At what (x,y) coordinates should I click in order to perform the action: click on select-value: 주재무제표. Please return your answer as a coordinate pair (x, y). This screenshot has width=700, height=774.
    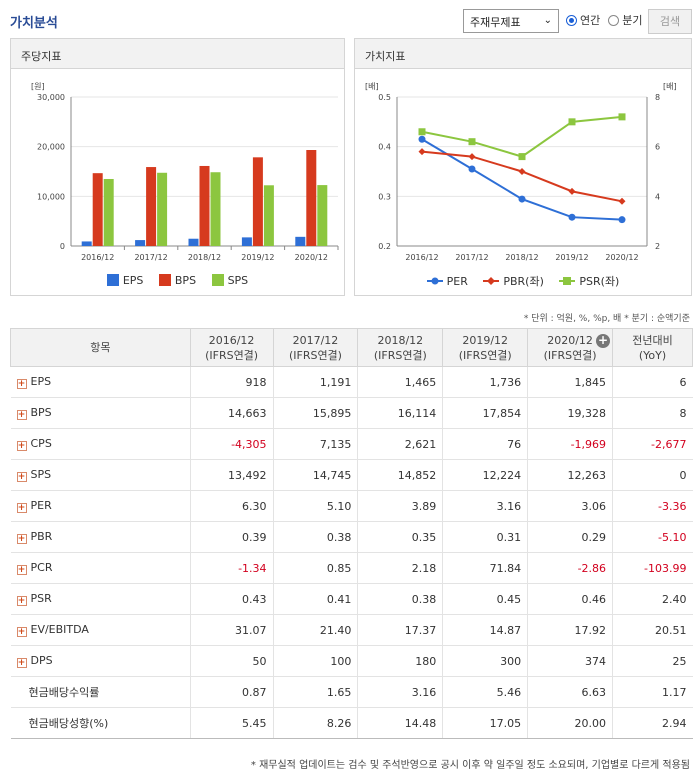
    Looking at the image, I should click on (495, 22).